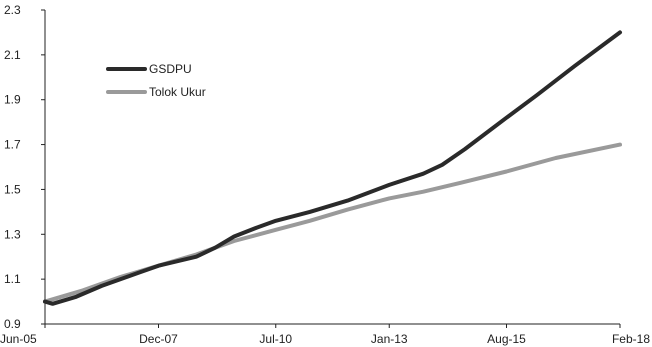 This screenshot has width=652, height=347. What do you see at coordinates (12, 145) in the screenshot?
I see `y-tick-label: 1.7` at bounding box center [12, 145].